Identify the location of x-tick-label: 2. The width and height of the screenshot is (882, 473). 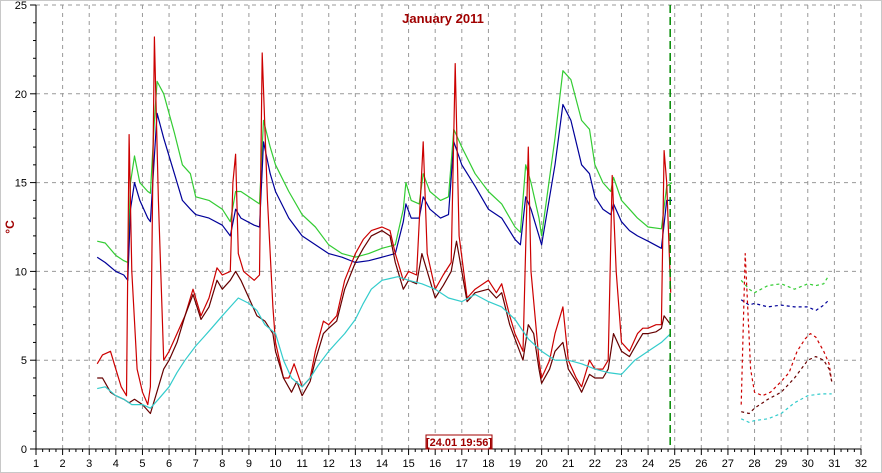
(63, 464).